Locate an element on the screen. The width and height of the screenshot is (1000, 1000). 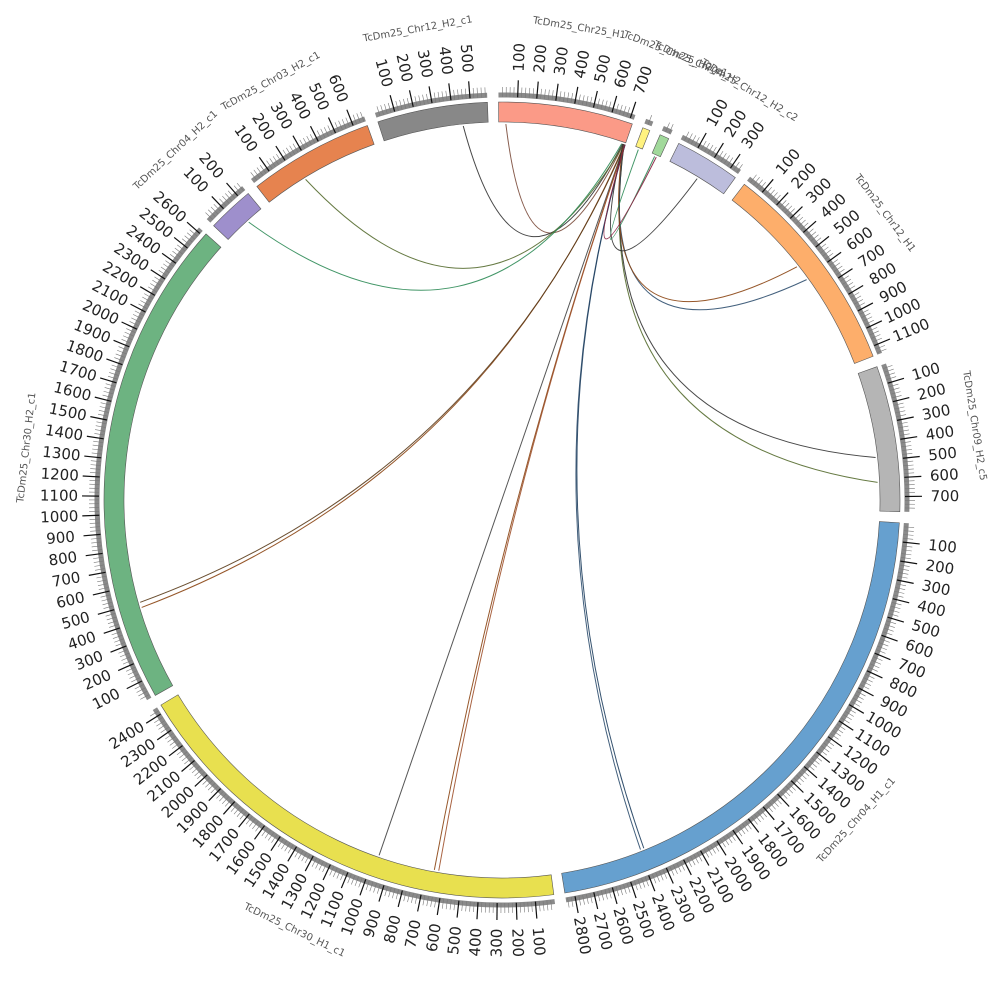
tick-label: 700 is located at coordinates (65, 579).